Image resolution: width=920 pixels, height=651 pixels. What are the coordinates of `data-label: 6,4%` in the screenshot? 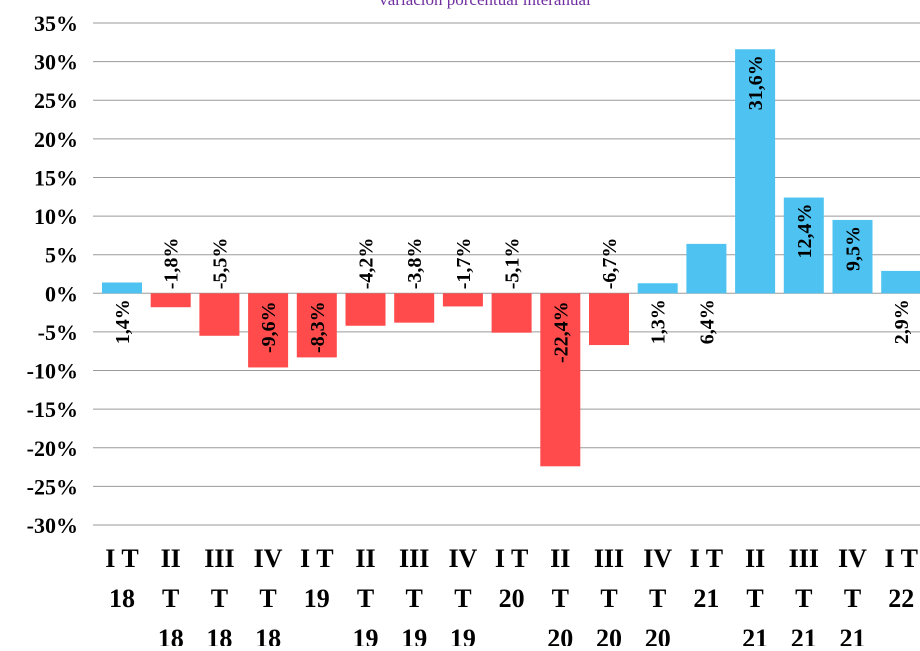 It's located at (707, 321).